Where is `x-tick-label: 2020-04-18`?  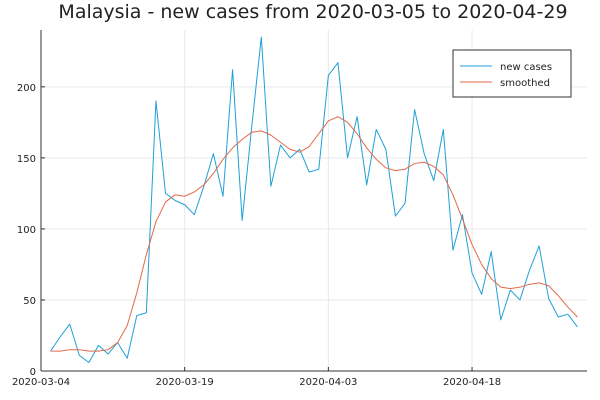 x-tick-label: 2020-04-18 is located at coordinates (472, 382).